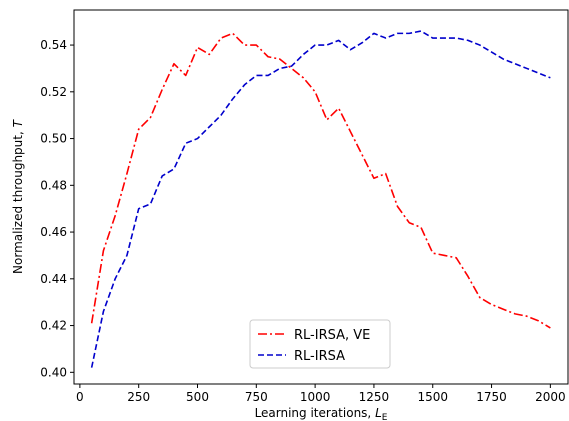 This screenshot has height=421, width=569. What do you see at coordinates (53, 45) in the screenshot?
I see `y-tick-label: 0.54` at bounding box center [53, 45].